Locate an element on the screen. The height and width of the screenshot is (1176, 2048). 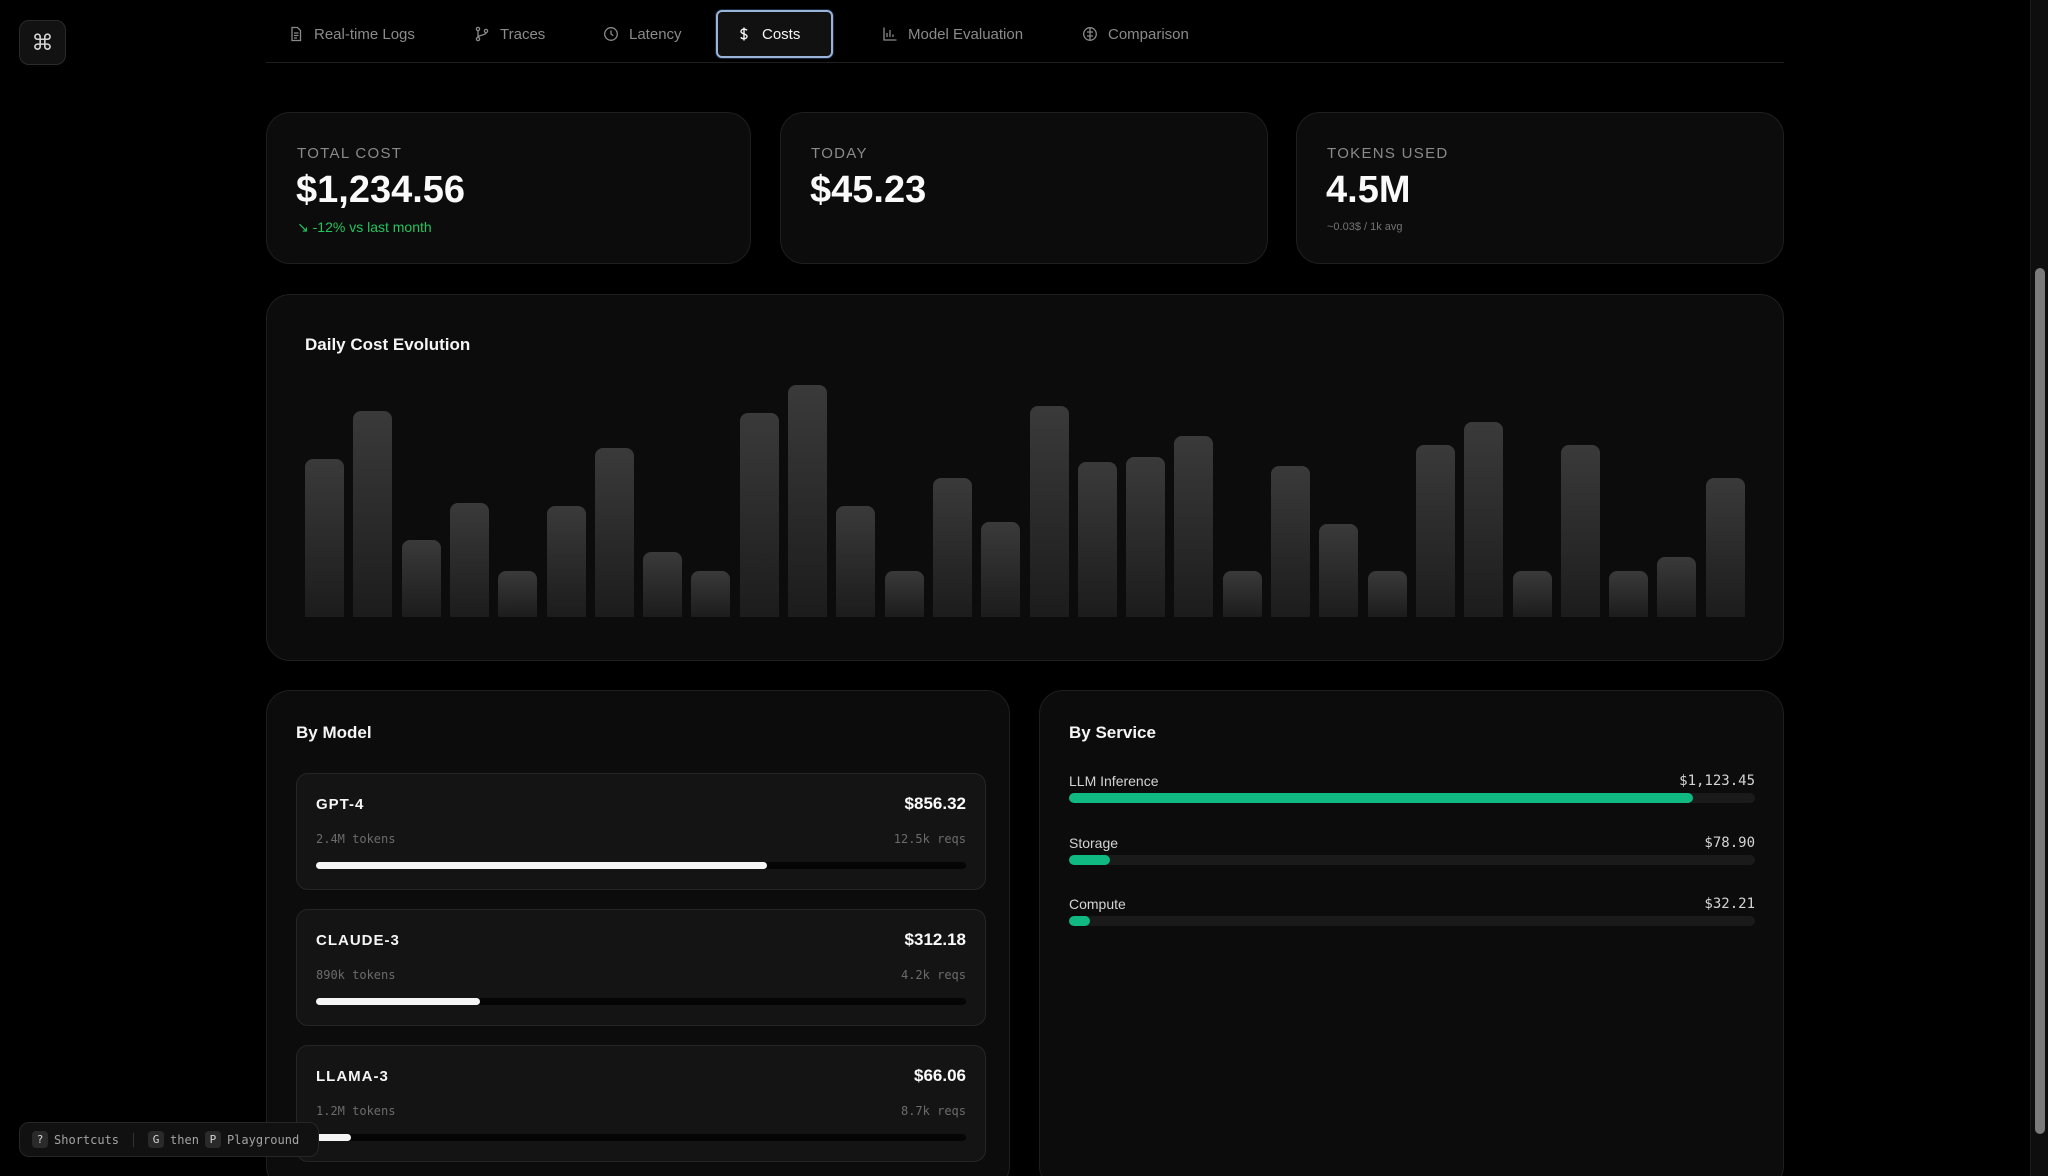
bar-chart-icon is located at coordinates (890, 34).